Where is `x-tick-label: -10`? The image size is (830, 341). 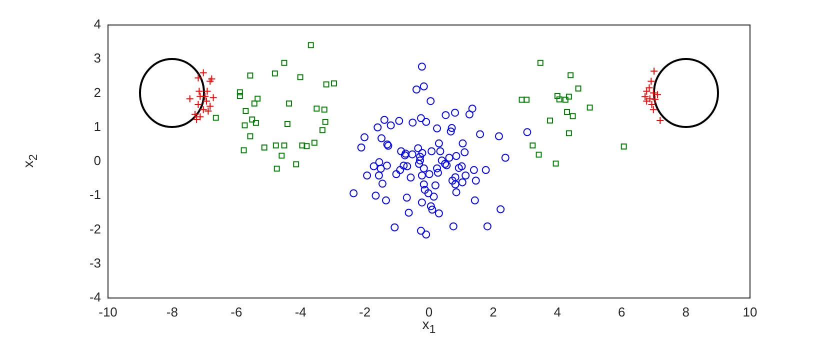
x-tick-label: -10 is located at coordinates (108, 312).